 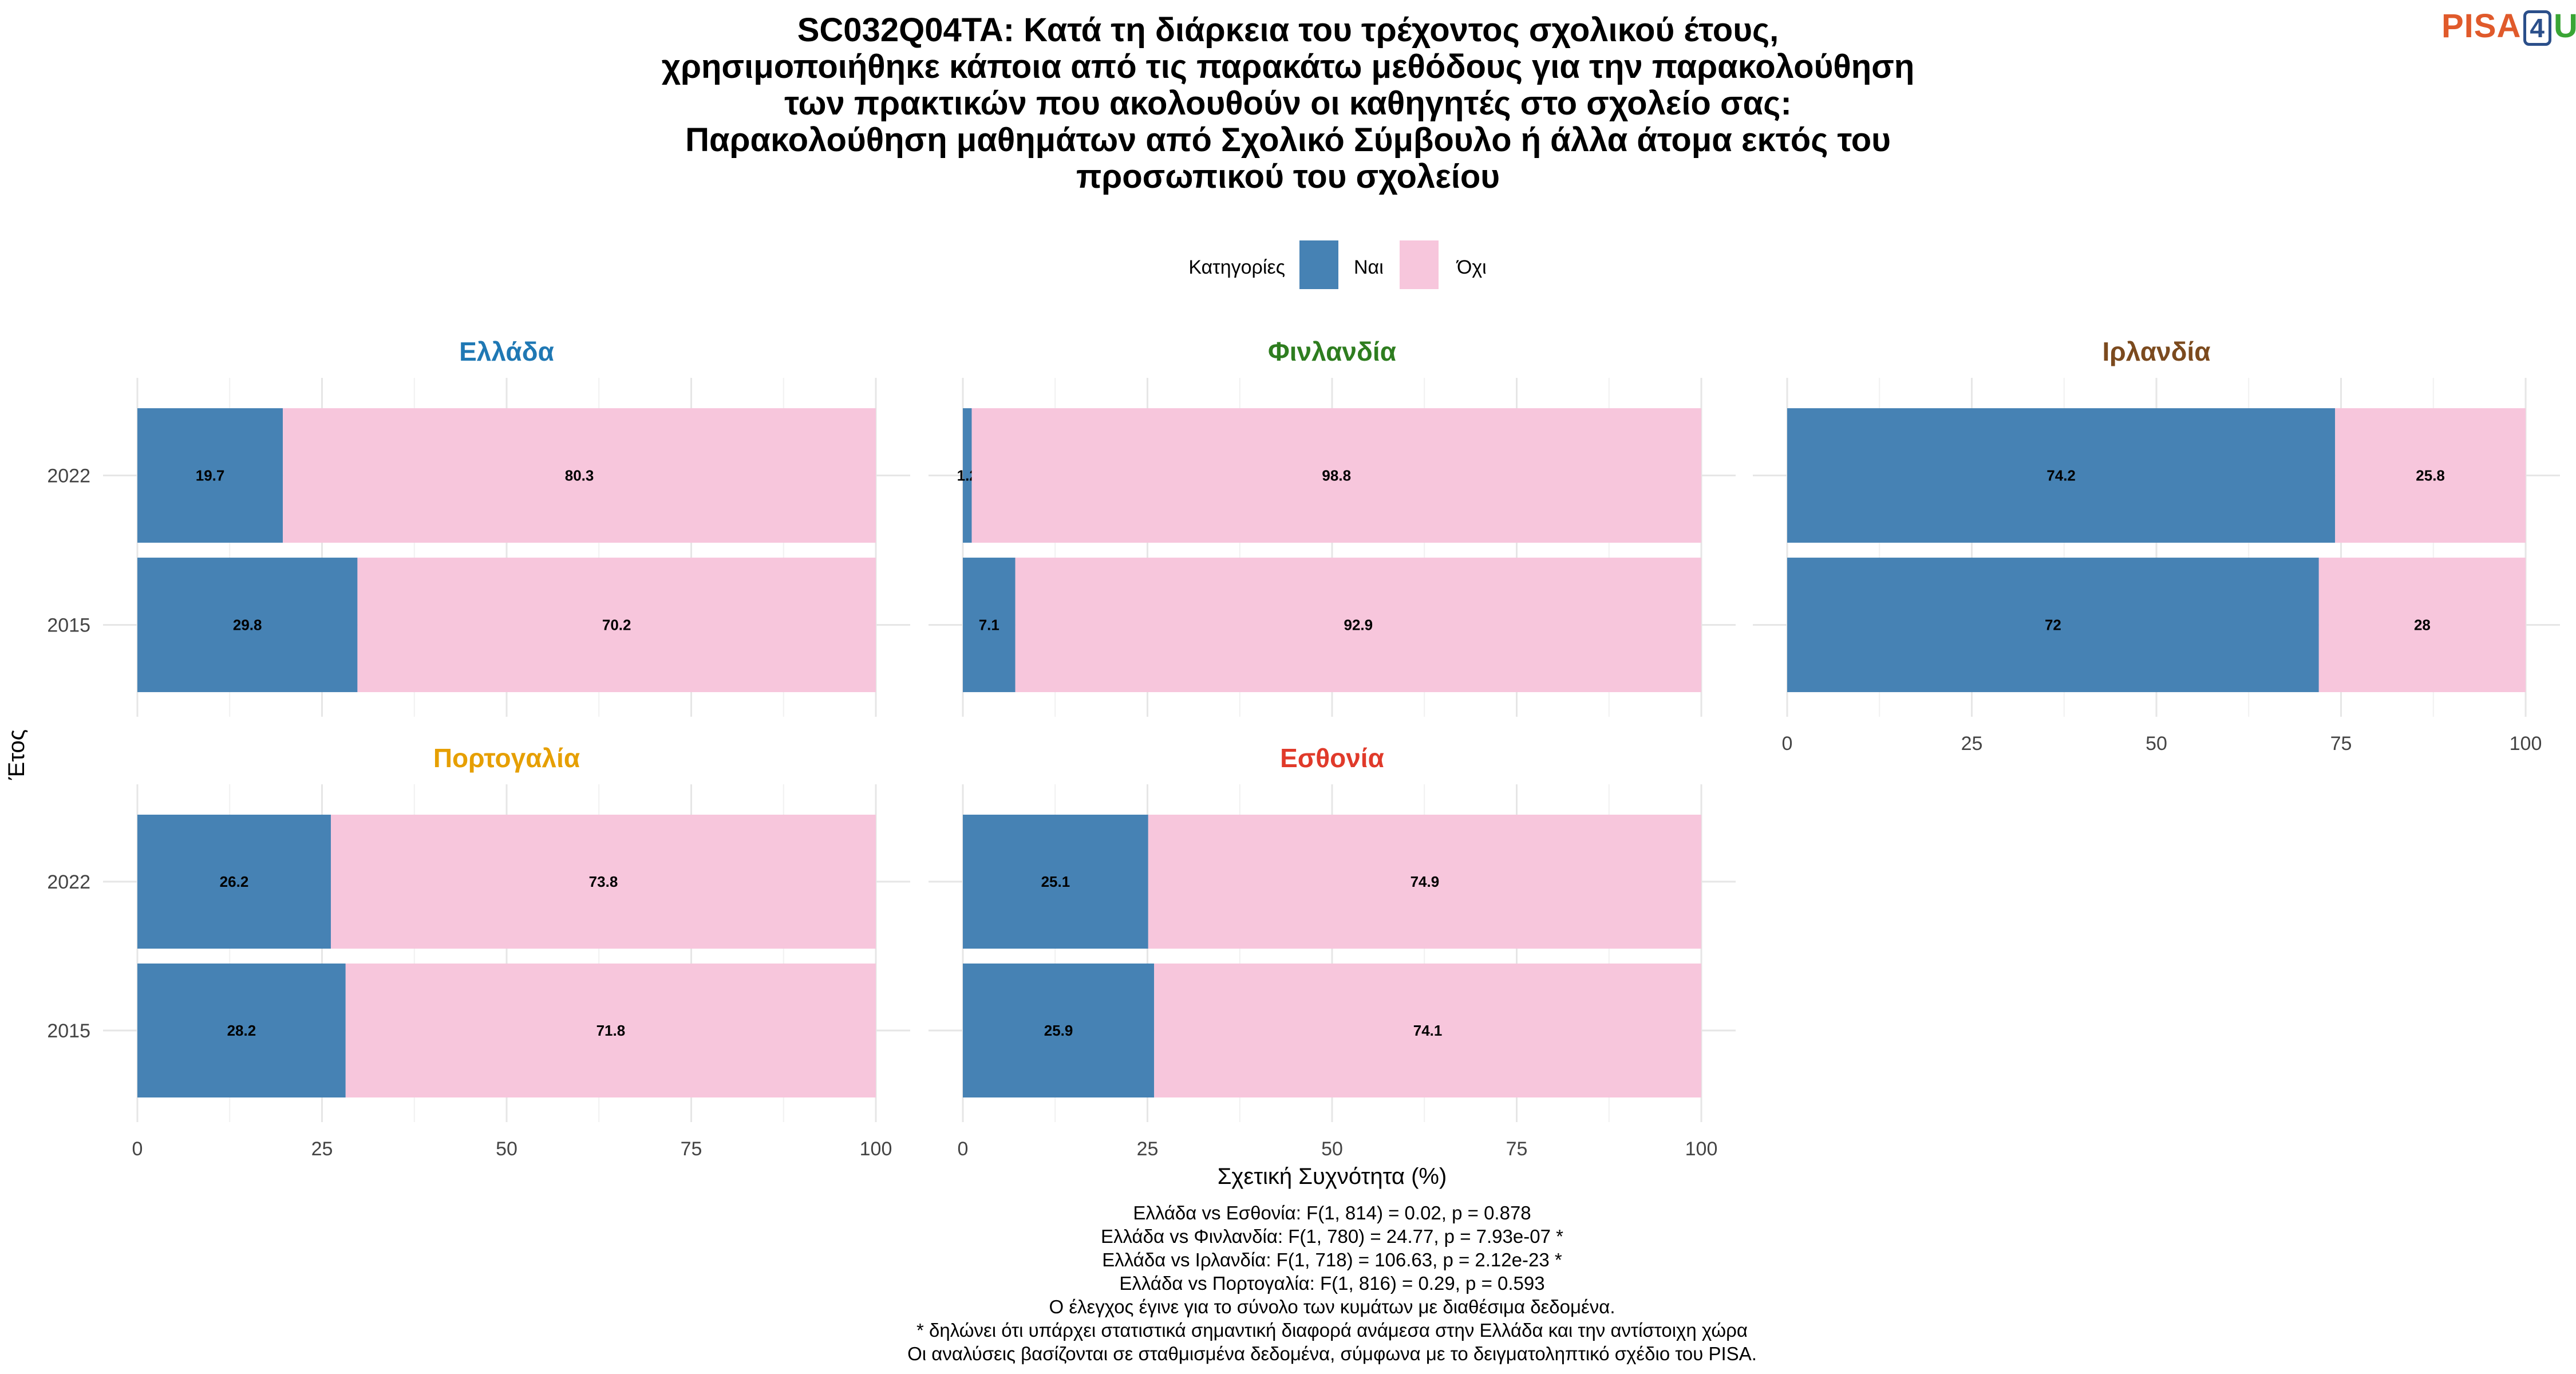 I want to click on data-label: 7.1, so click(x=989, y=625).